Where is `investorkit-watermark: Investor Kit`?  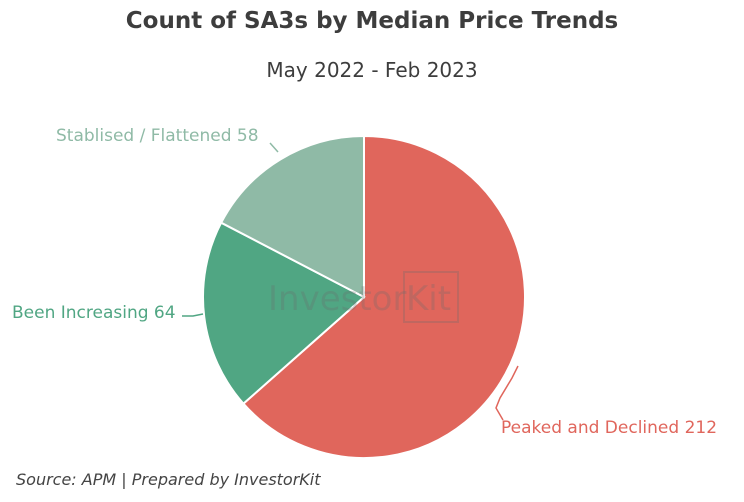 investorkit-watermark: Investor Kit is located at coordinates (363, 297).